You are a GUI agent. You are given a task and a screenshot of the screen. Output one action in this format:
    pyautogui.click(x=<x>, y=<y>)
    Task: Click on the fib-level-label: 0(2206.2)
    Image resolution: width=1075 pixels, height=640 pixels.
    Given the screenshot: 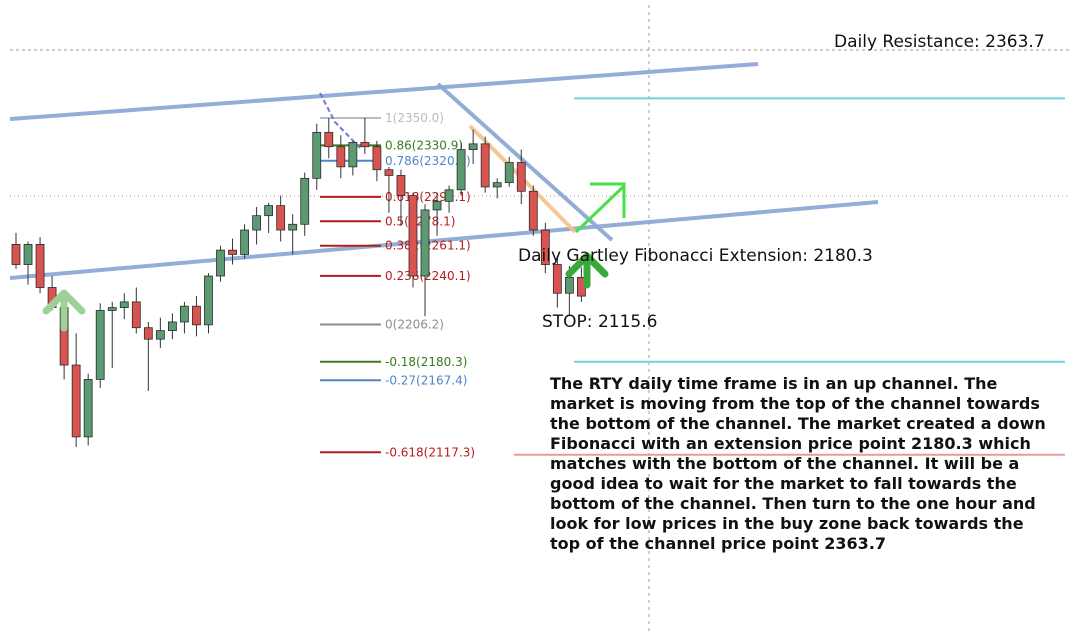 What is the action you would take?
    pyautogui.click(x=414, y=325)
    